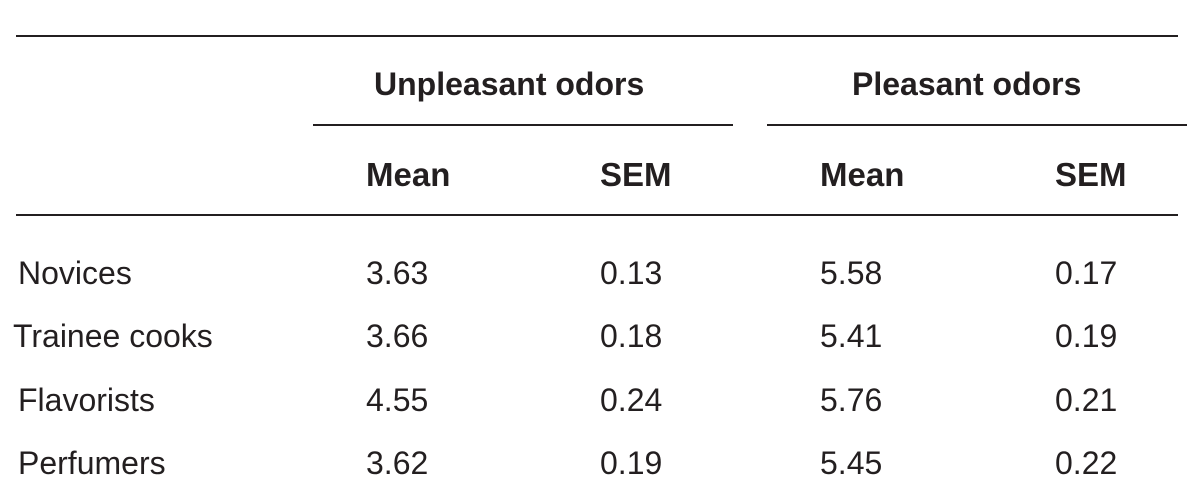 This screenshot has height=489, width=1200. I want to click on table-cell: 3.66, so click(397, 336).